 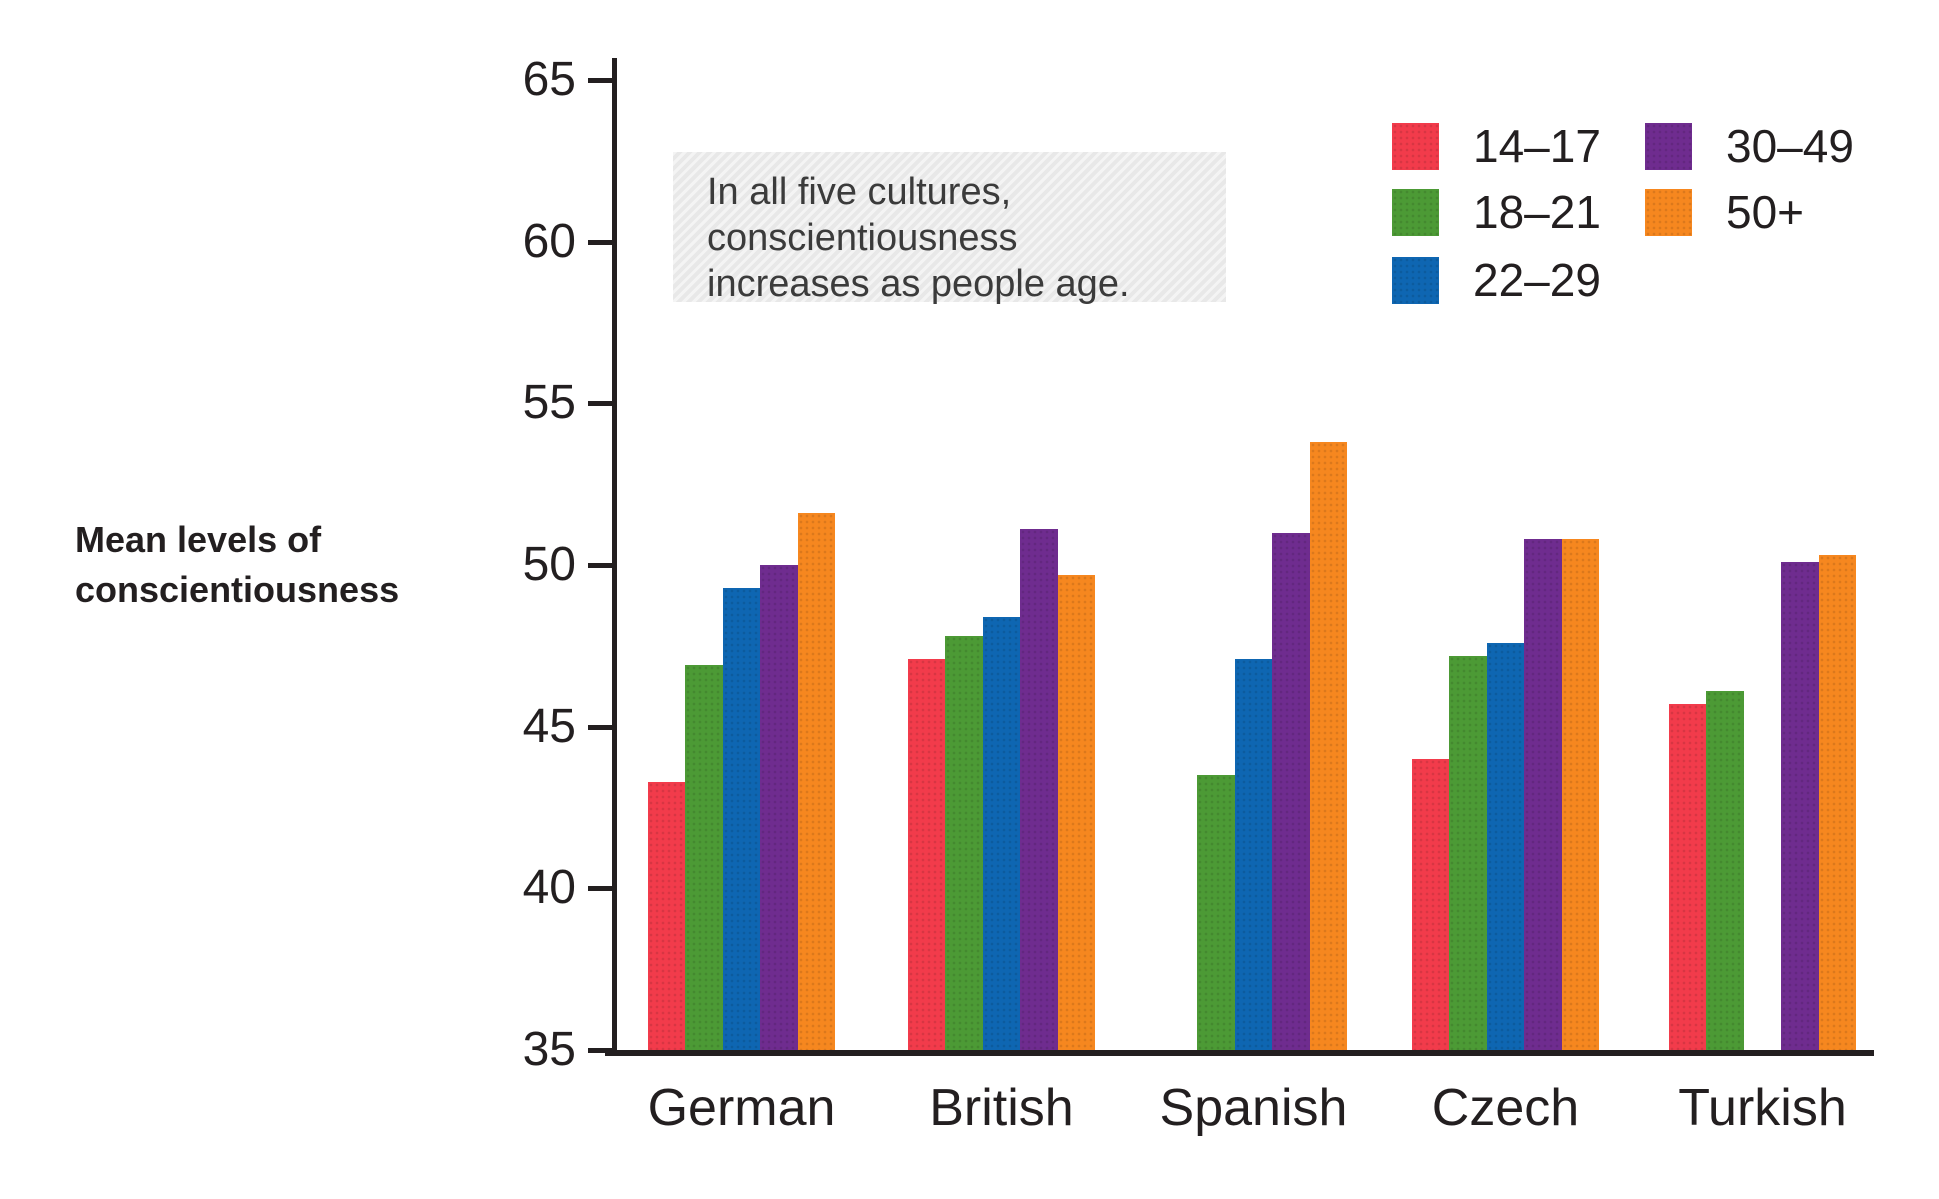 I want to click on y-tick-label: 45, so click(x=549, y=726).